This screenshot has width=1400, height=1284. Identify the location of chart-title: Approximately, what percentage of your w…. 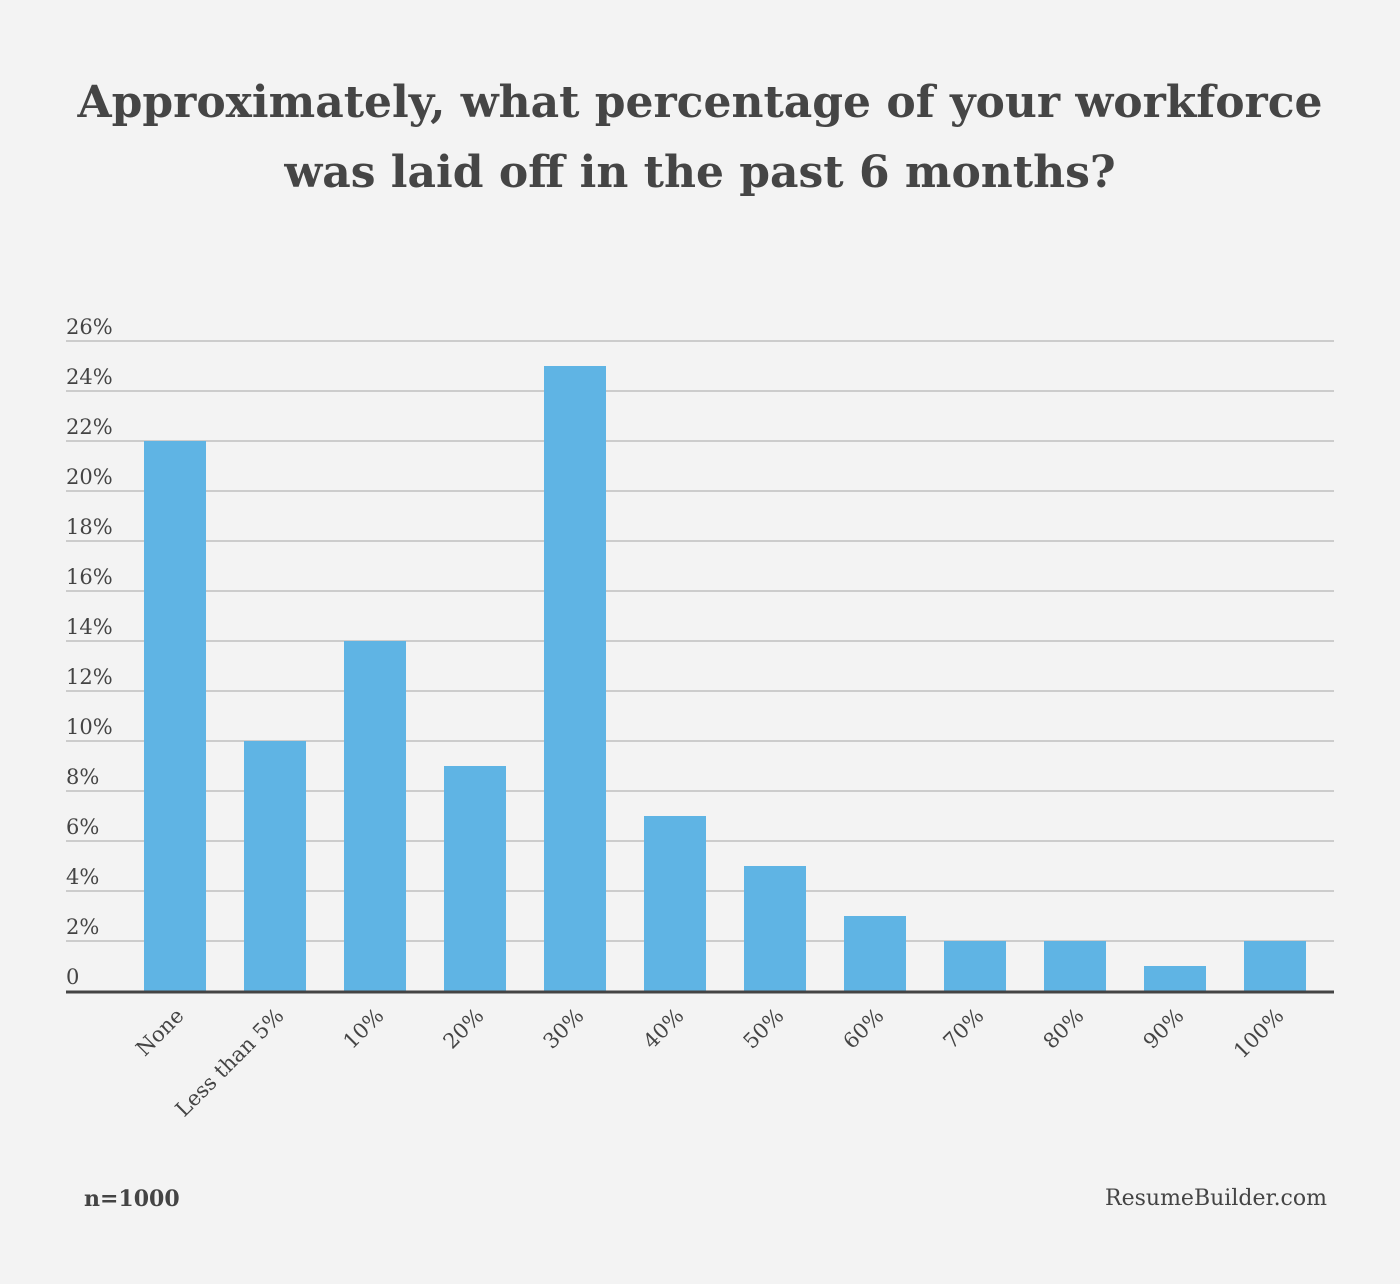
(700, 138).